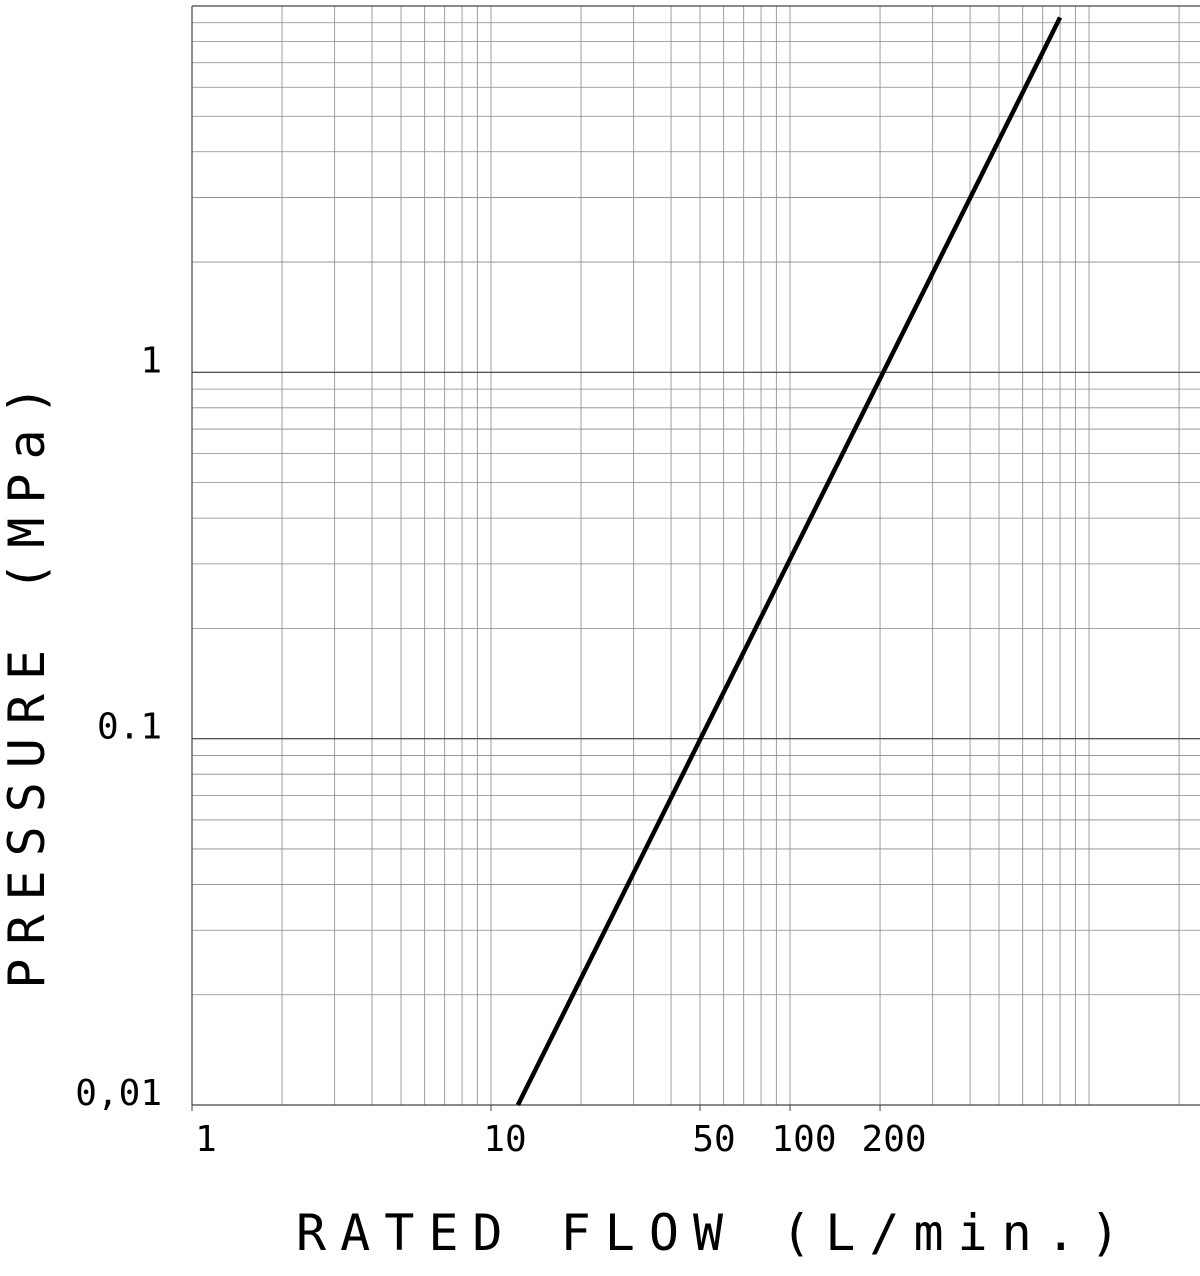 Image resolution: width=1200 pixels, height=1276 pixels. Describe the element at coordinates (804, 1139) in the screenshot. I see `x-tick-label: 100` at that location.